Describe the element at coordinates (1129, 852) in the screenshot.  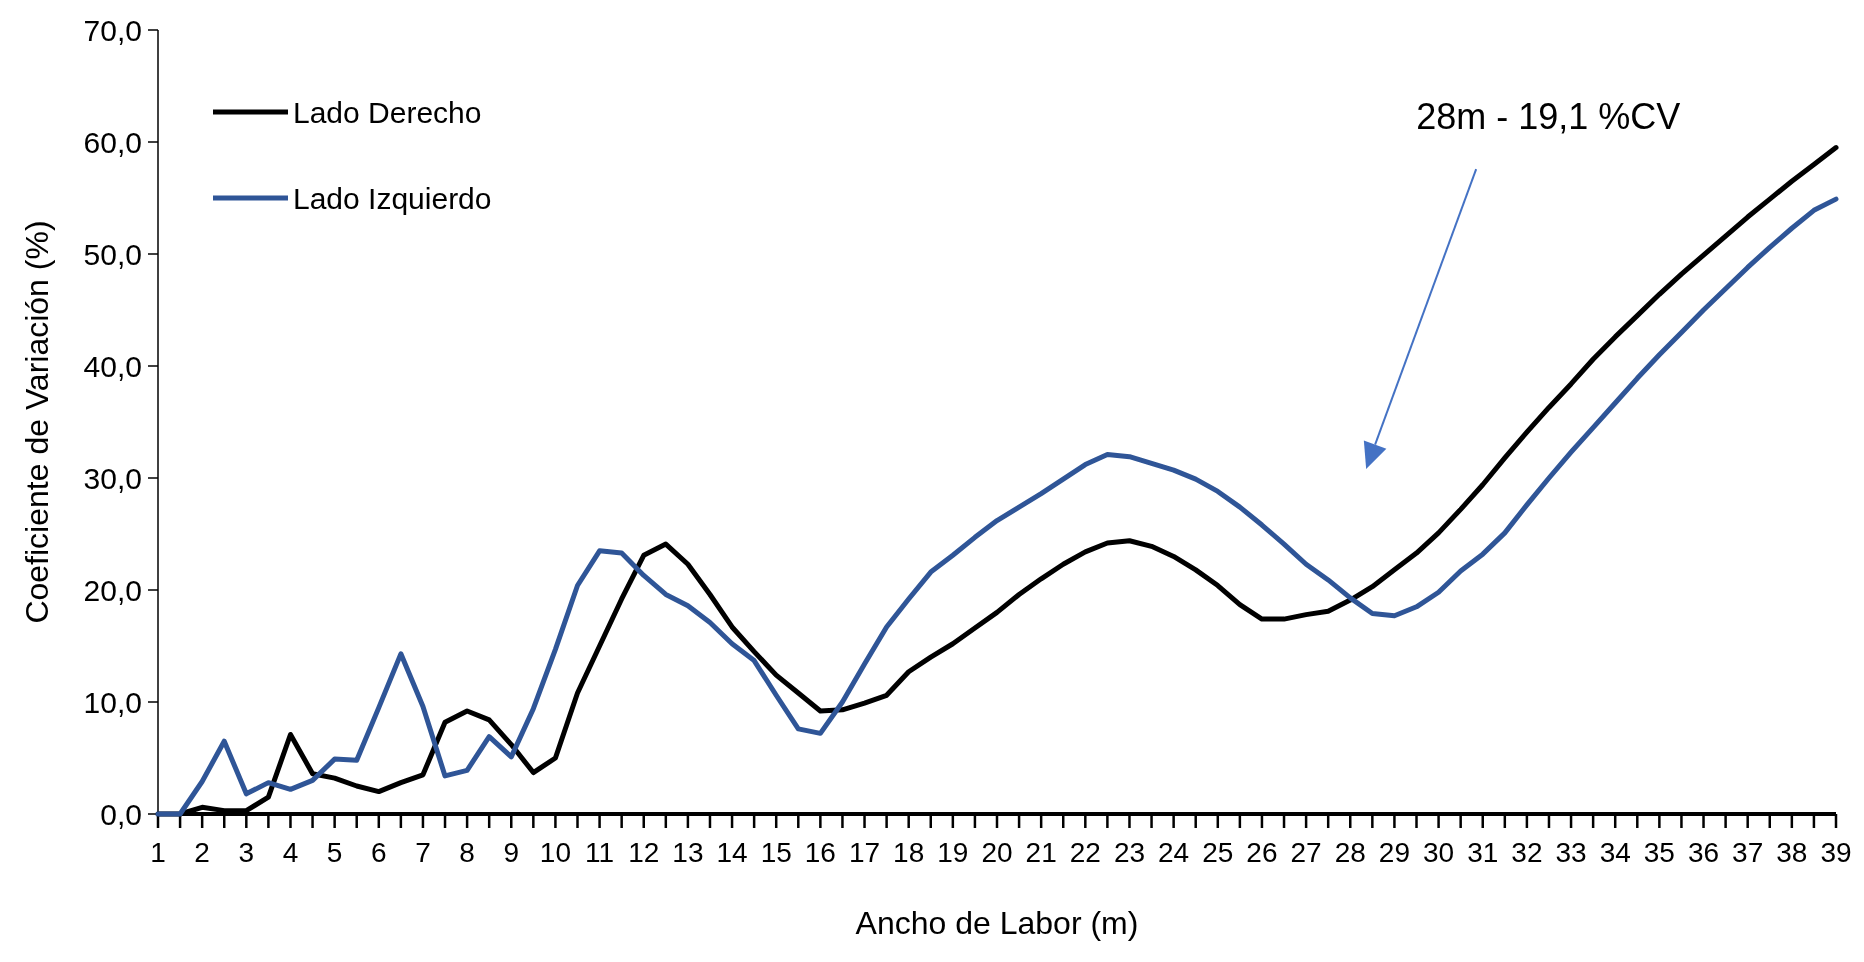
I see `x-tick-label: 23` at that location.